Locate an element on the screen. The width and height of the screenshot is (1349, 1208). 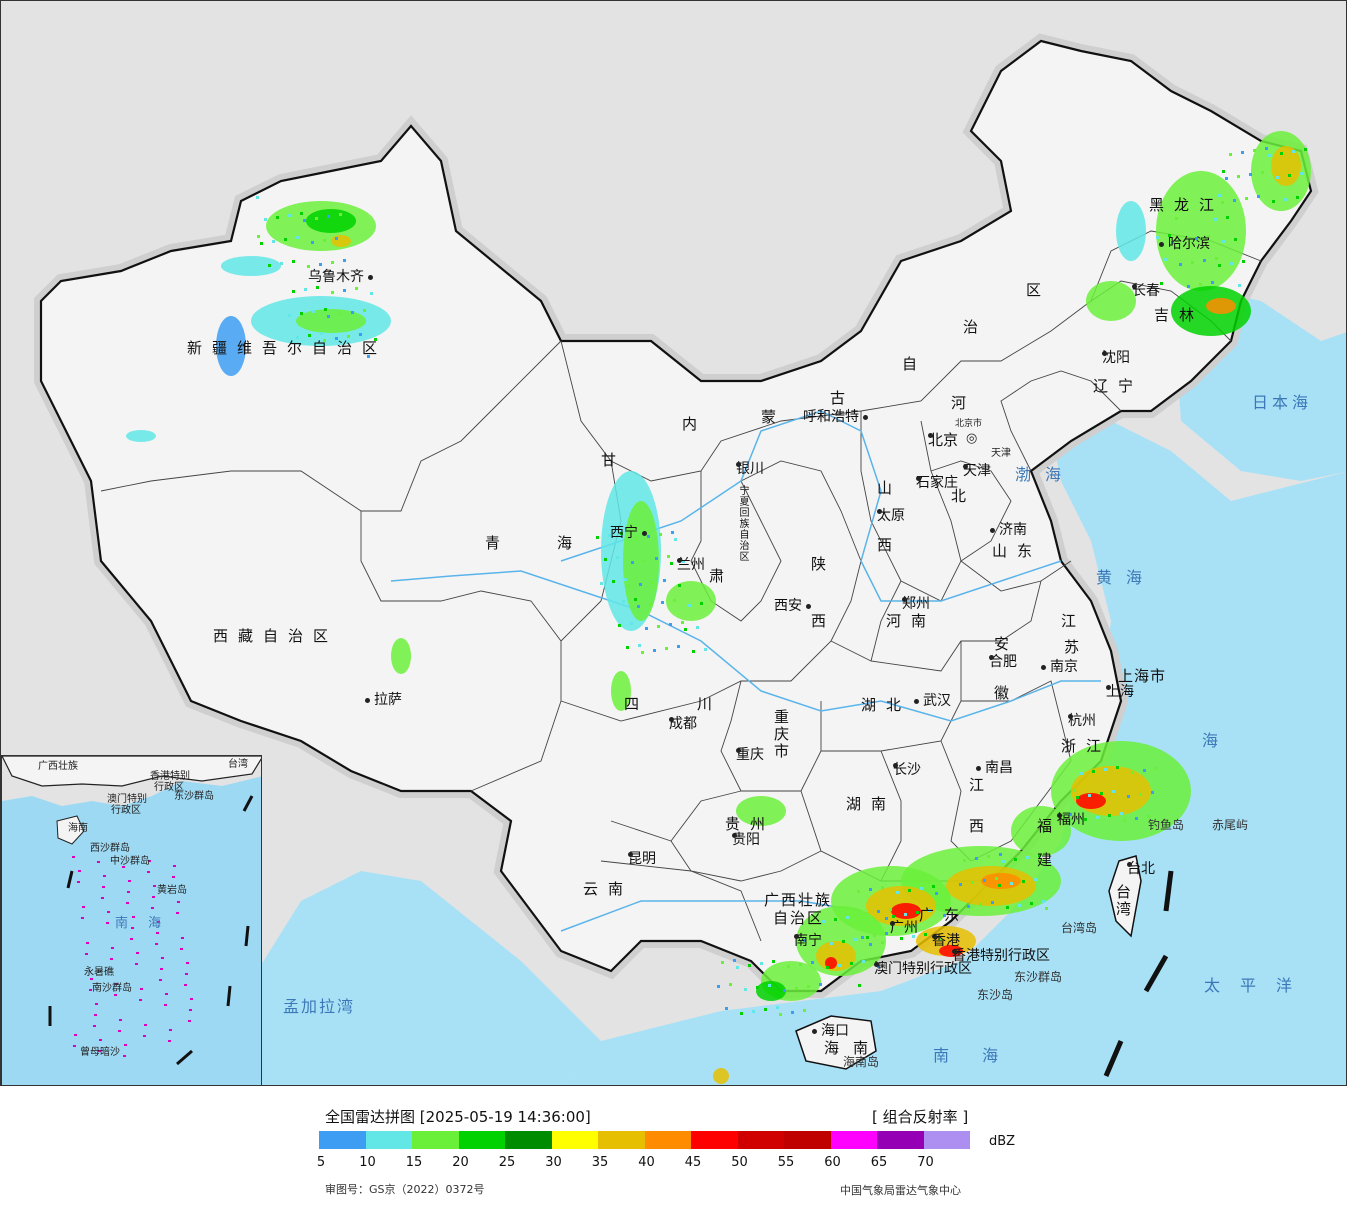
label-sichuan-1: 四 is located at coordinates (637, 704).